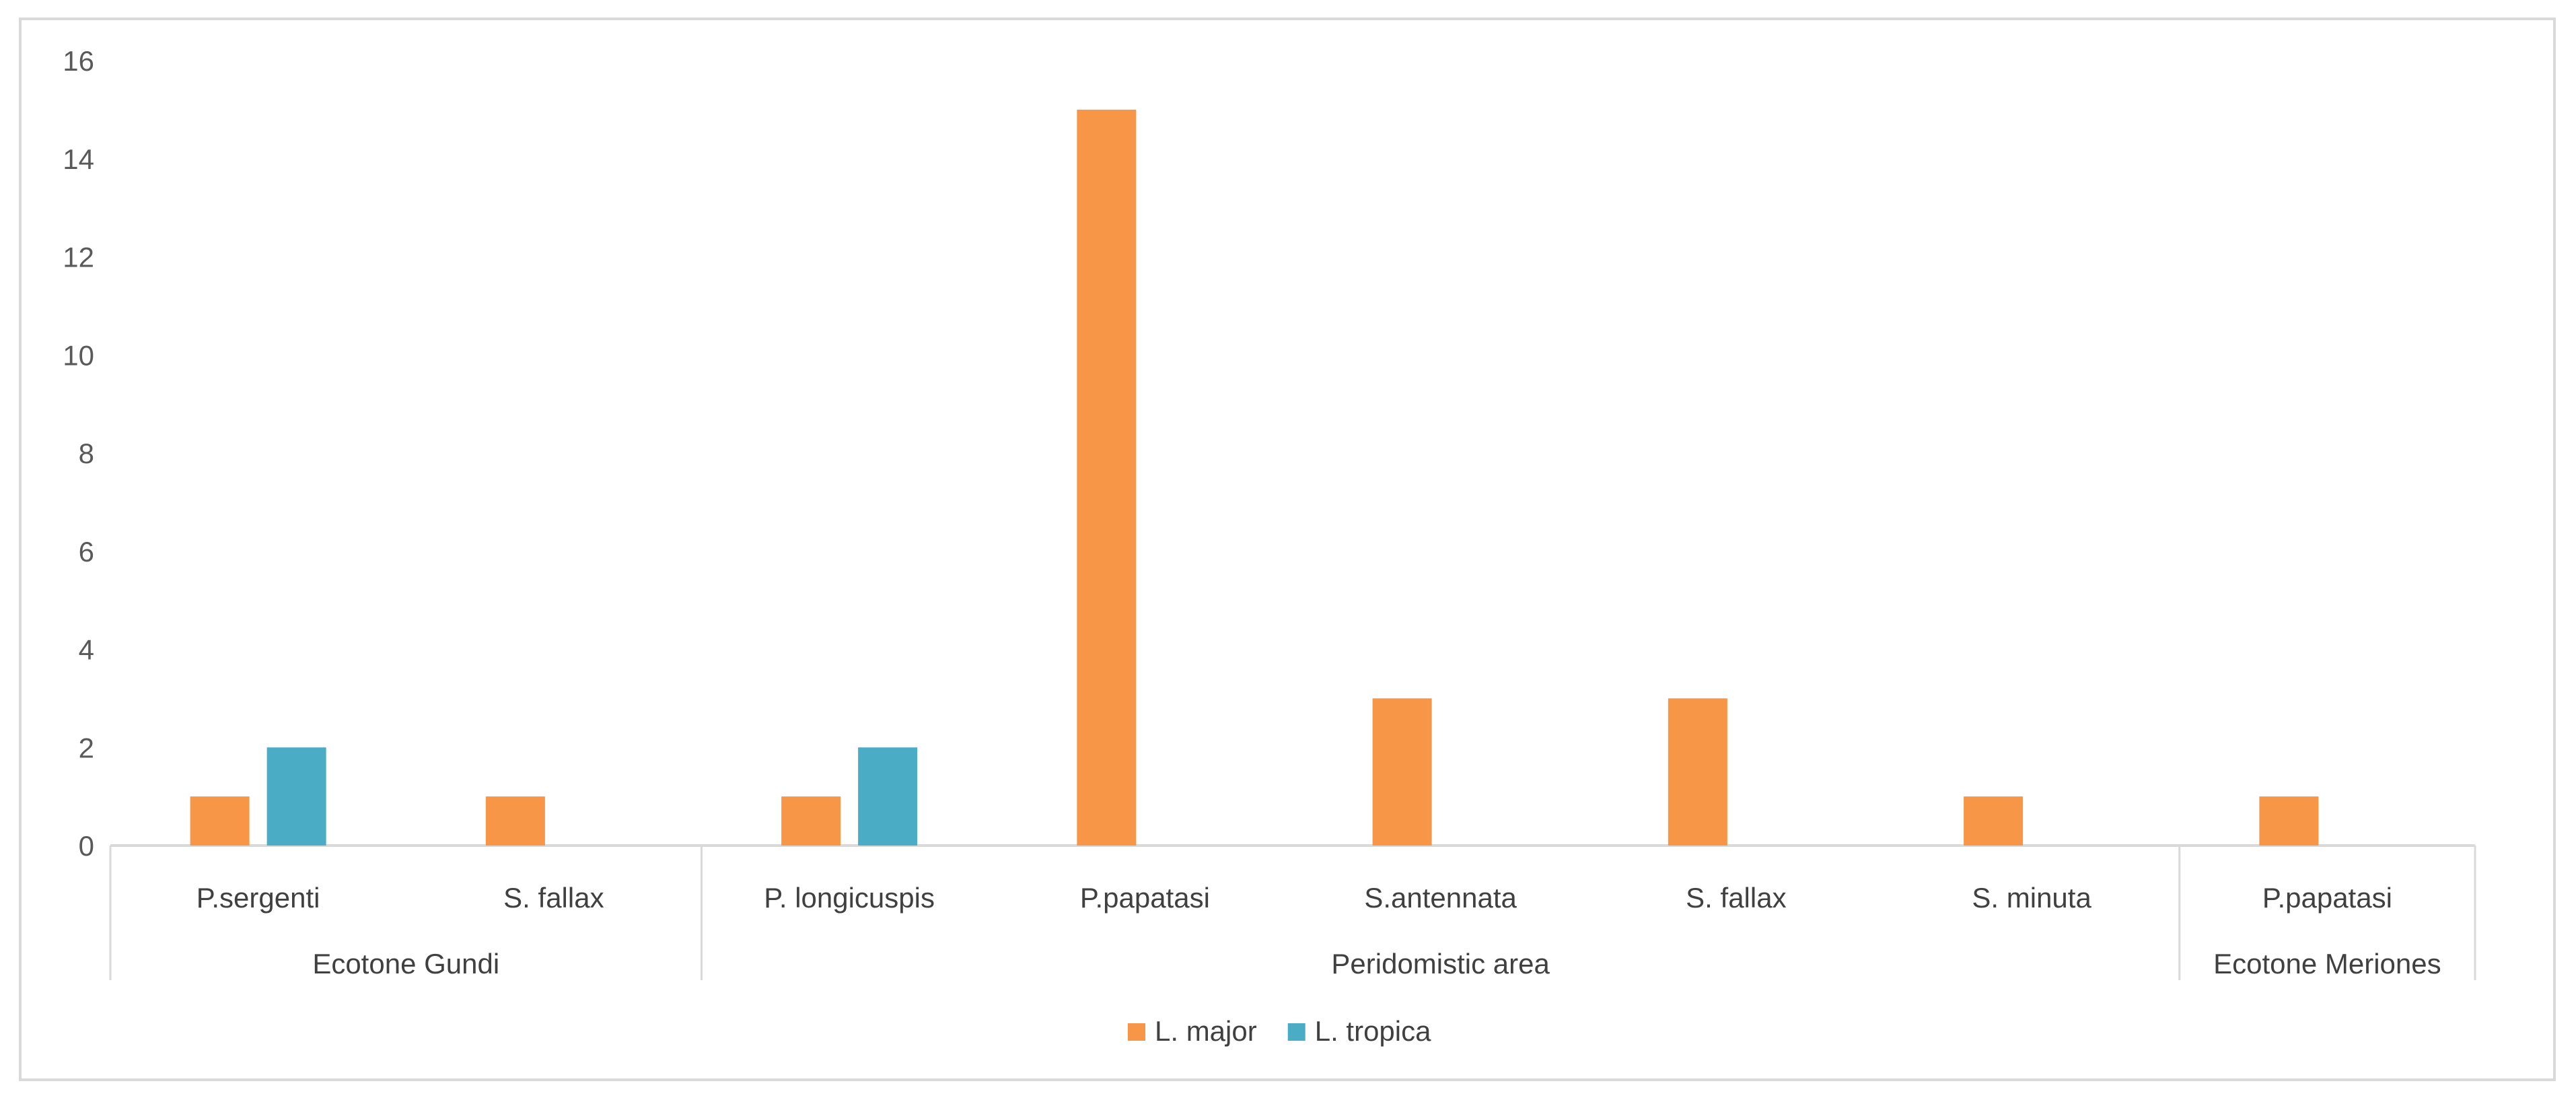 Image resolution: width=2576 pixels, height=1100 pixels. What do you see at coordinates (850, 898) in the screenshot?
I see `category-label: P. longicuspis` at bounding box center [850, 898].